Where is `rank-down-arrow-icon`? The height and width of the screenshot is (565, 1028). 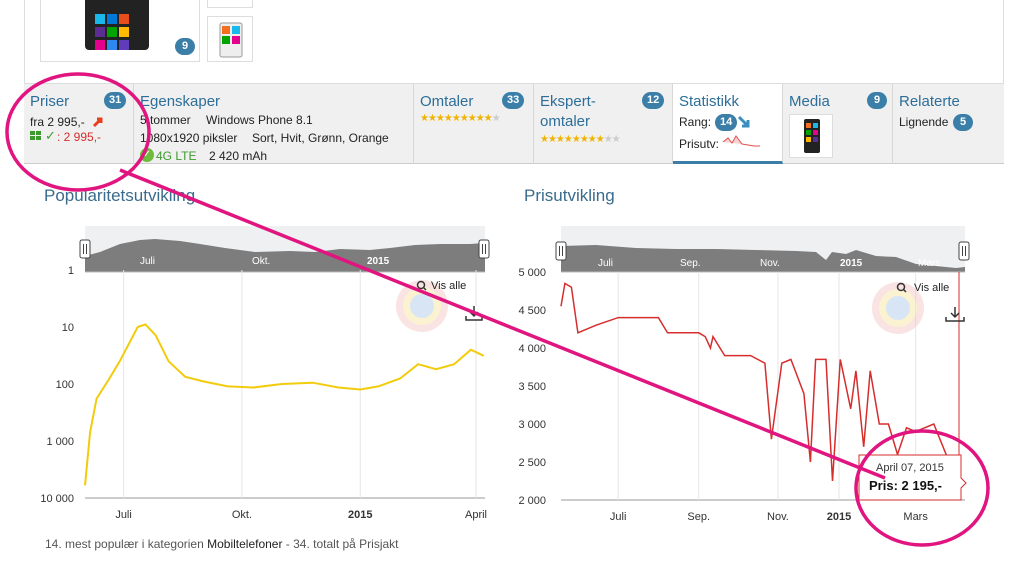 rank-down-arrow-icon is located at coordinates (743, 121).